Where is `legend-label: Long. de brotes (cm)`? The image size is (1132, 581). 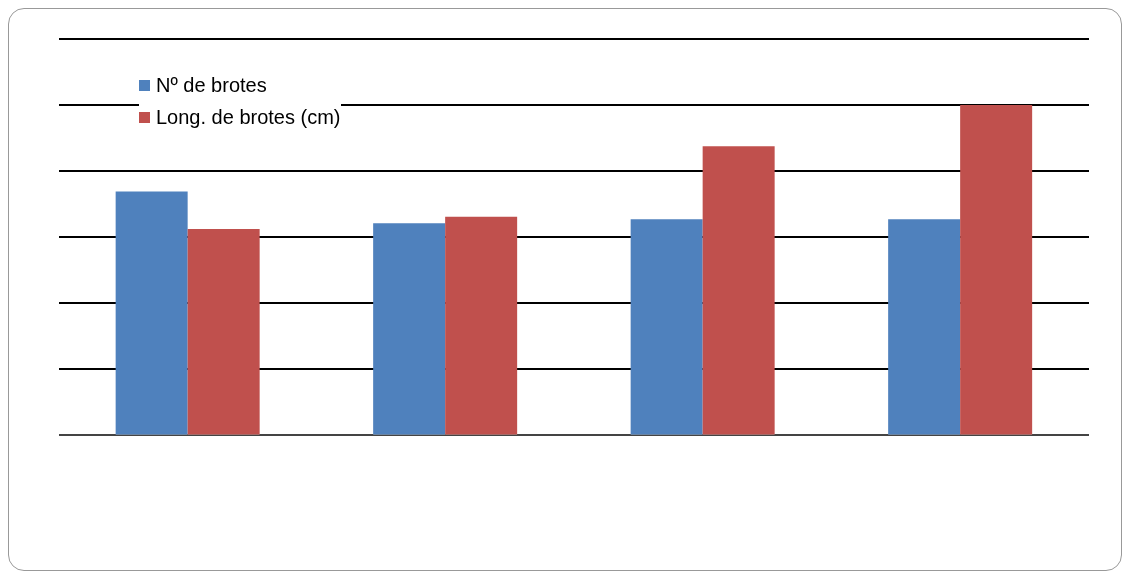
legend-label: Long. de brotes (cm) is located at coordinates (248, 117).